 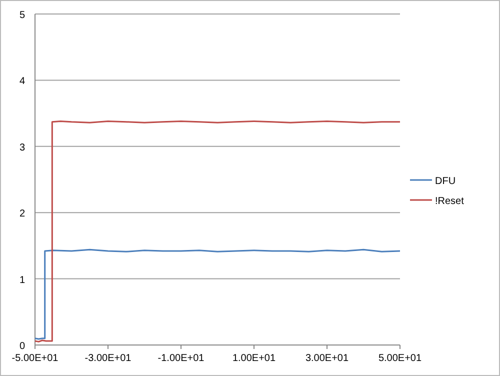 I want to click on y-tick-label: 5, so click(x=22, y=15).